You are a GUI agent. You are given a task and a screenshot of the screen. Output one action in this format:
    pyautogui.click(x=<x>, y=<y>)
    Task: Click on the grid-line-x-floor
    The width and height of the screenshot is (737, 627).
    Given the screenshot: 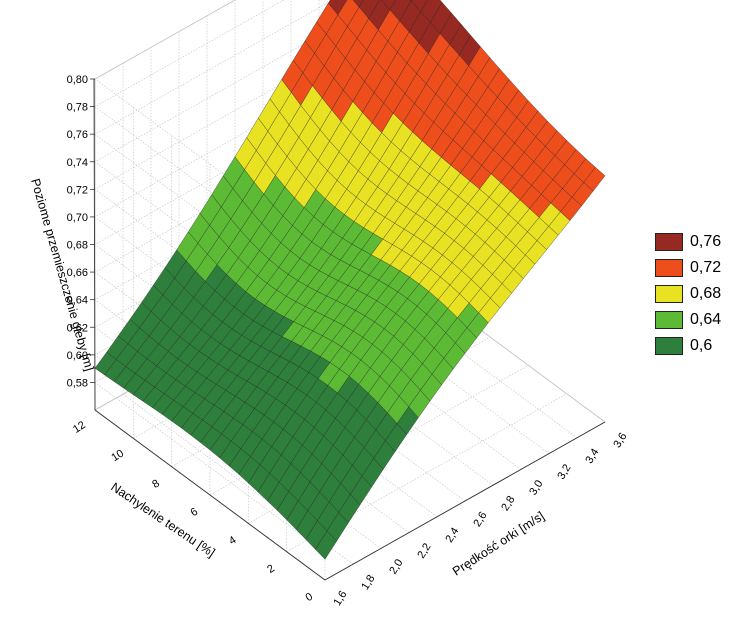 What is the action you would take?
    pyautogui.click(x=238, y=479)
    